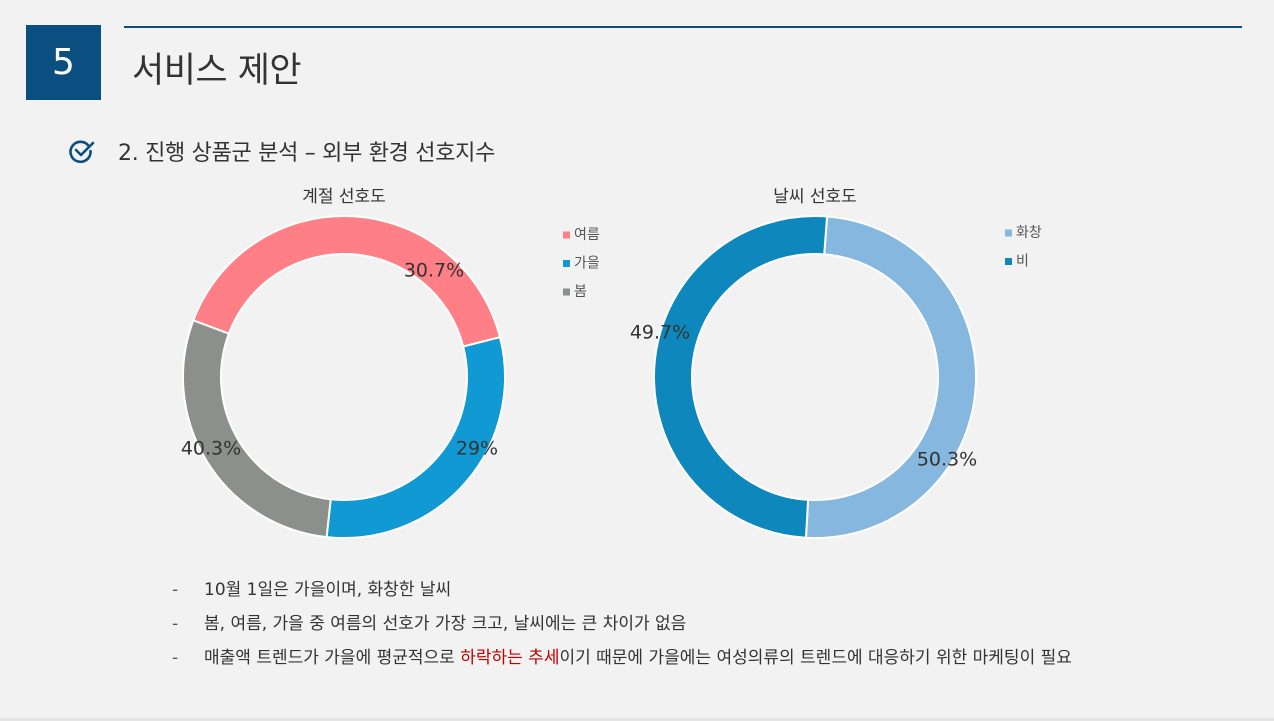 The height and width of the screenshot is (721, 1274). Describe the element at coordinates (445, 624) in the screenshot. I see `bullet-text-part: 봄, 여름, 가을 중 여름의 선호가 가장 크고, 날씨에는 큰 차이가 없음` at that location.